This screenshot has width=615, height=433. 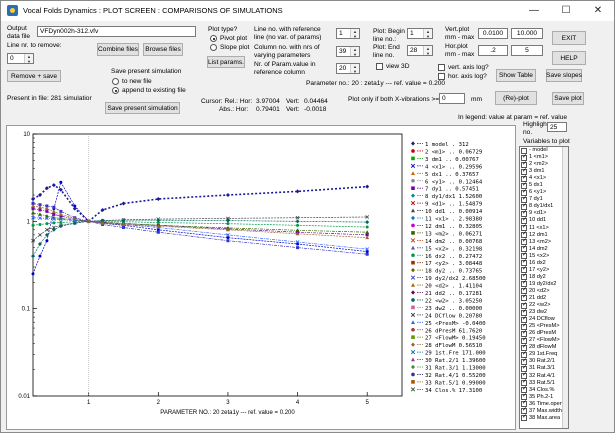 What do you see at coordinates (420, 33) in the screenshot?
I see `plot-begin-input: 1 ▲ ▼` at bounding box center [420, 33].